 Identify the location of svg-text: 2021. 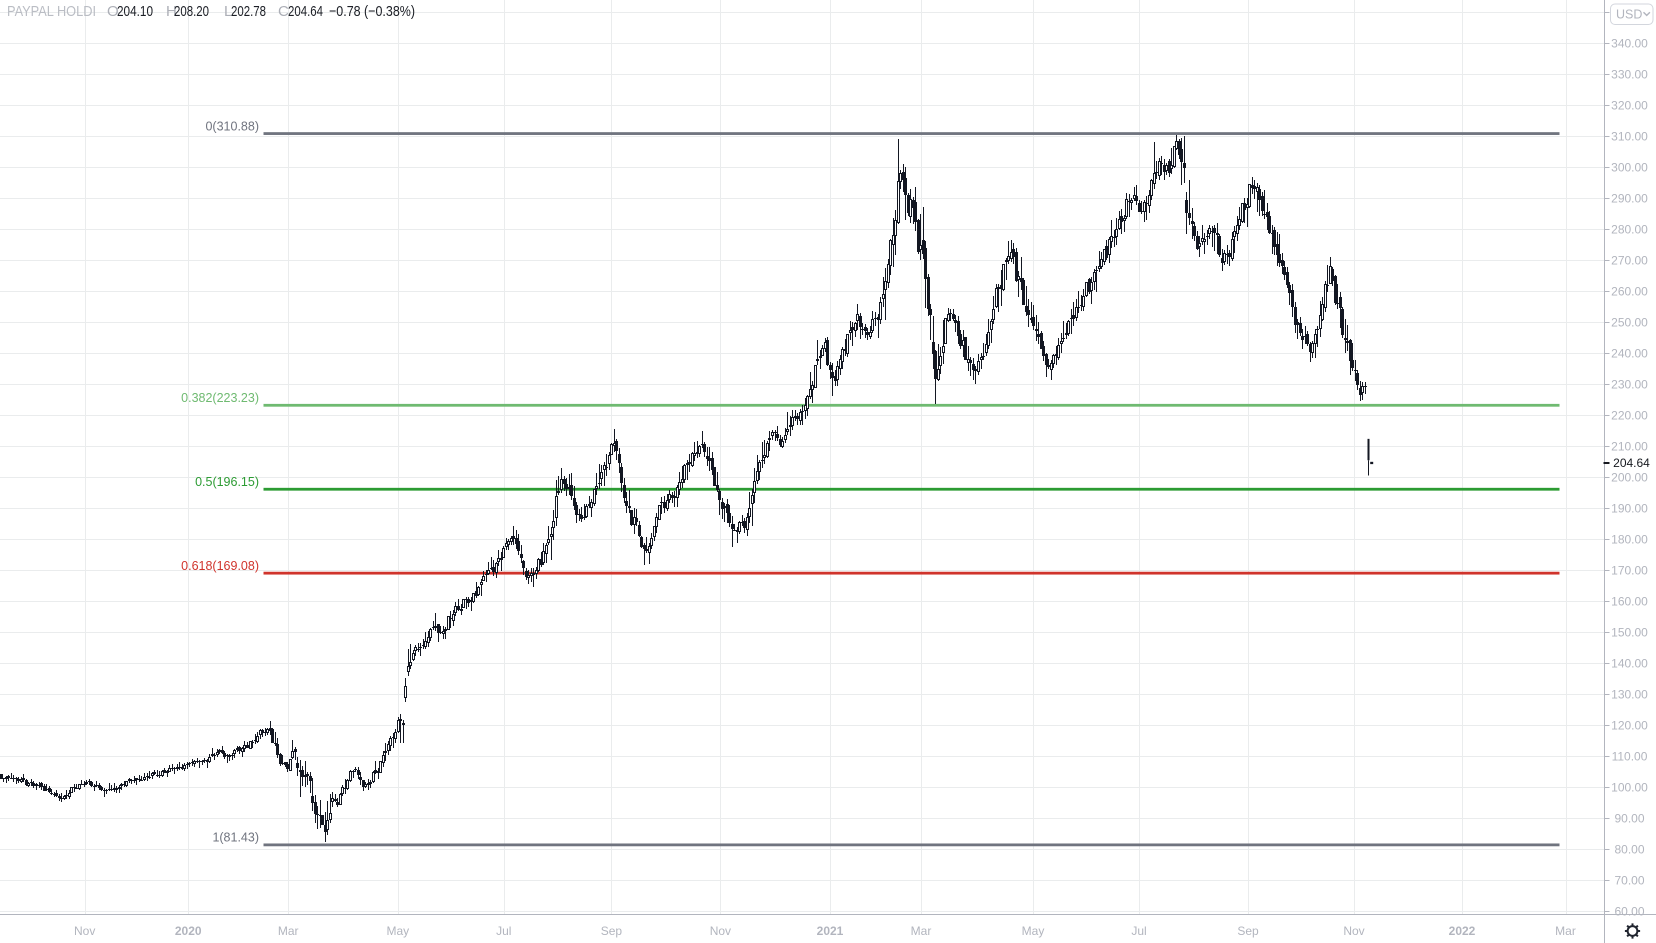
(830, 931).